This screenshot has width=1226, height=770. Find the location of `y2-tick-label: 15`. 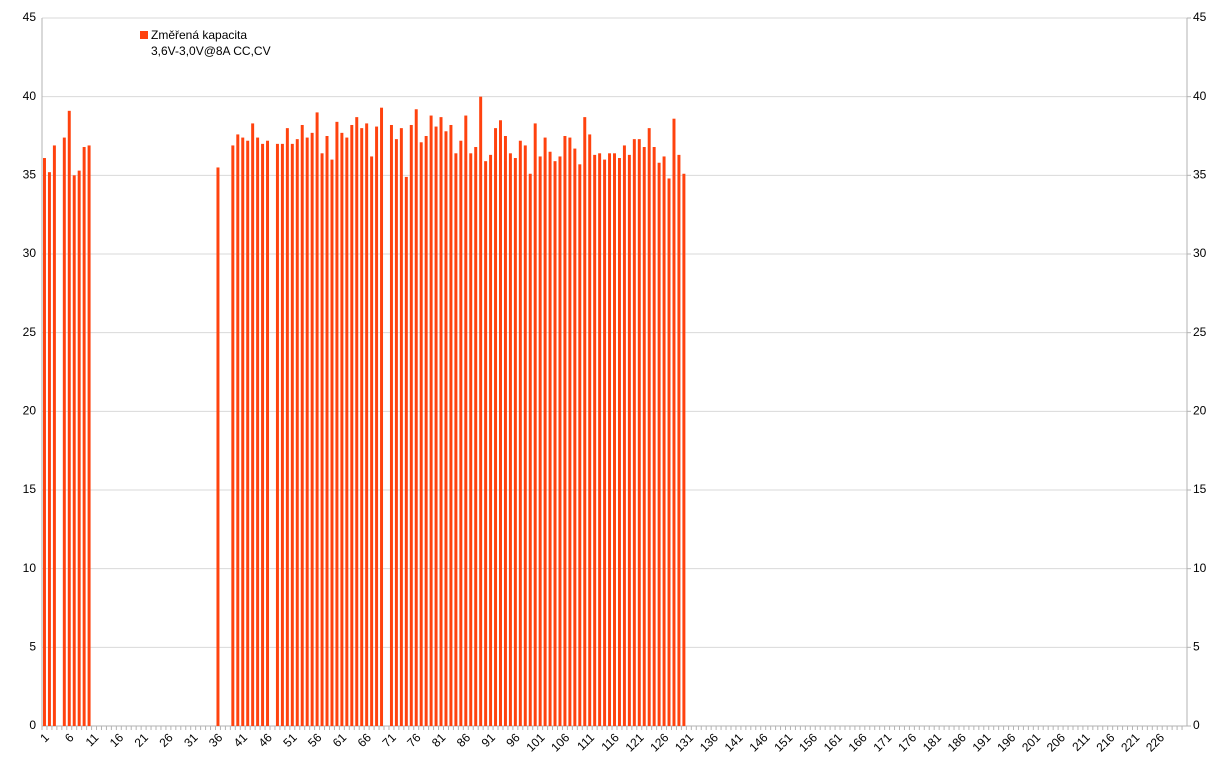

y2-tick-label: 15 is located at coordinates (1200, 489).